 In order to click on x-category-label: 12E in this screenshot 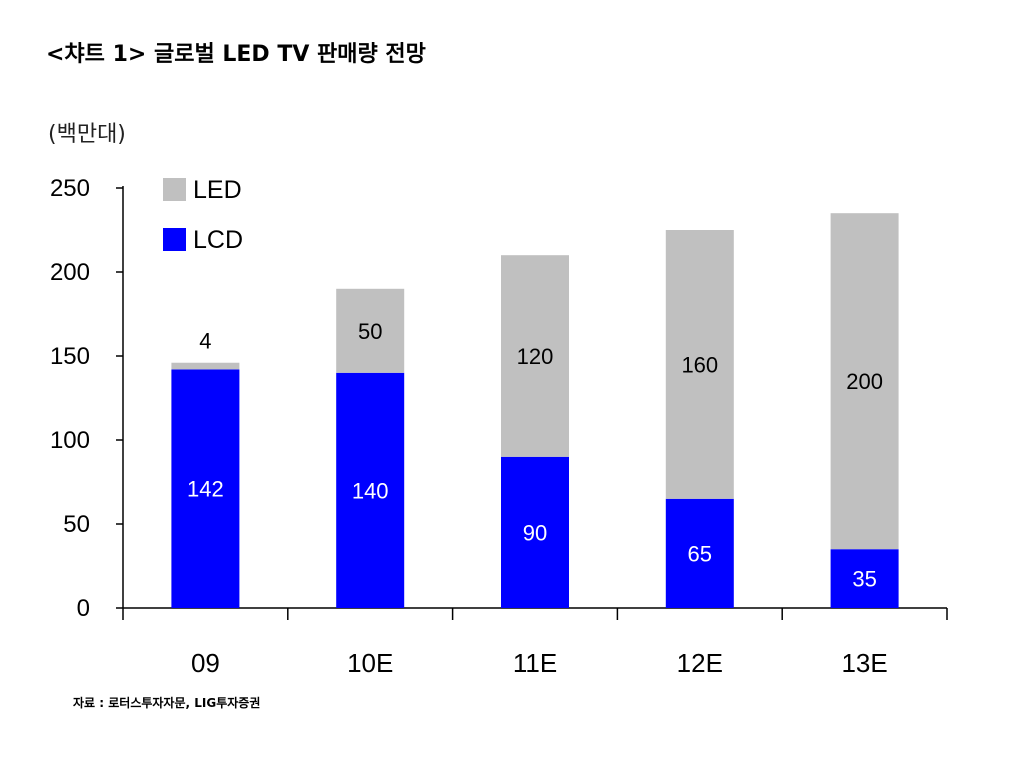, I will do `click(700, 663)`.